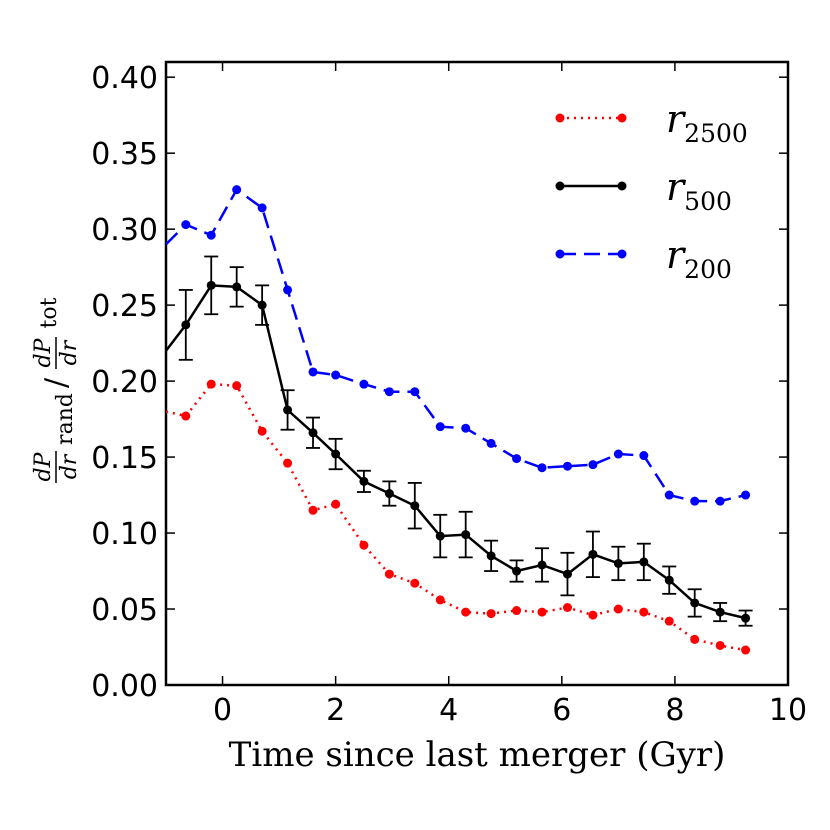  What do you see at coordinates (561, 710) in the screenshot?
I see `x-tick-label: 6` at bounding box center [561, 710].